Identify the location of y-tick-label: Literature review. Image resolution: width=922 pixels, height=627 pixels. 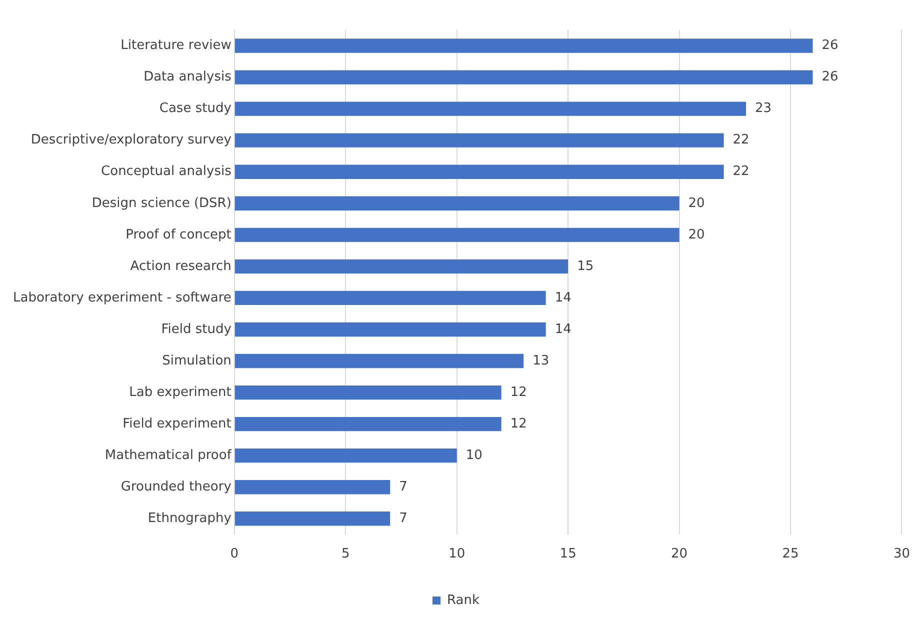
(176, 46).